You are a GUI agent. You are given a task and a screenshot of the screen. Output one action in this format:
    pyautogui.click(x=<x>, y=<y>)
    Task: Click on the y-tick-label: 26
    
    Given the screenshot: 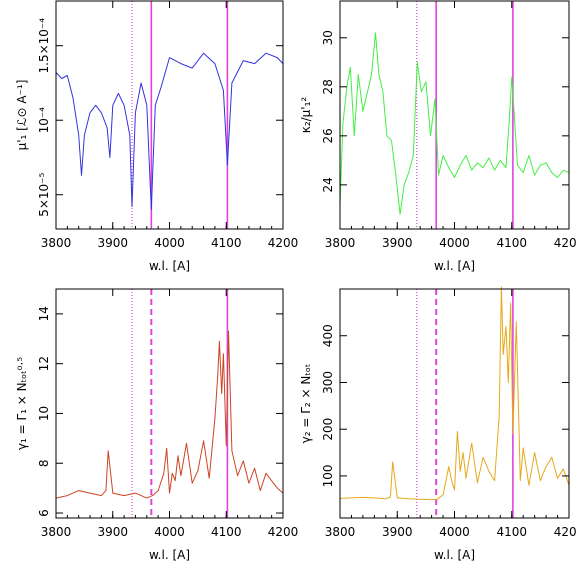 What is the action you would take?
    pyautogui.click(x=328, y=135)
    